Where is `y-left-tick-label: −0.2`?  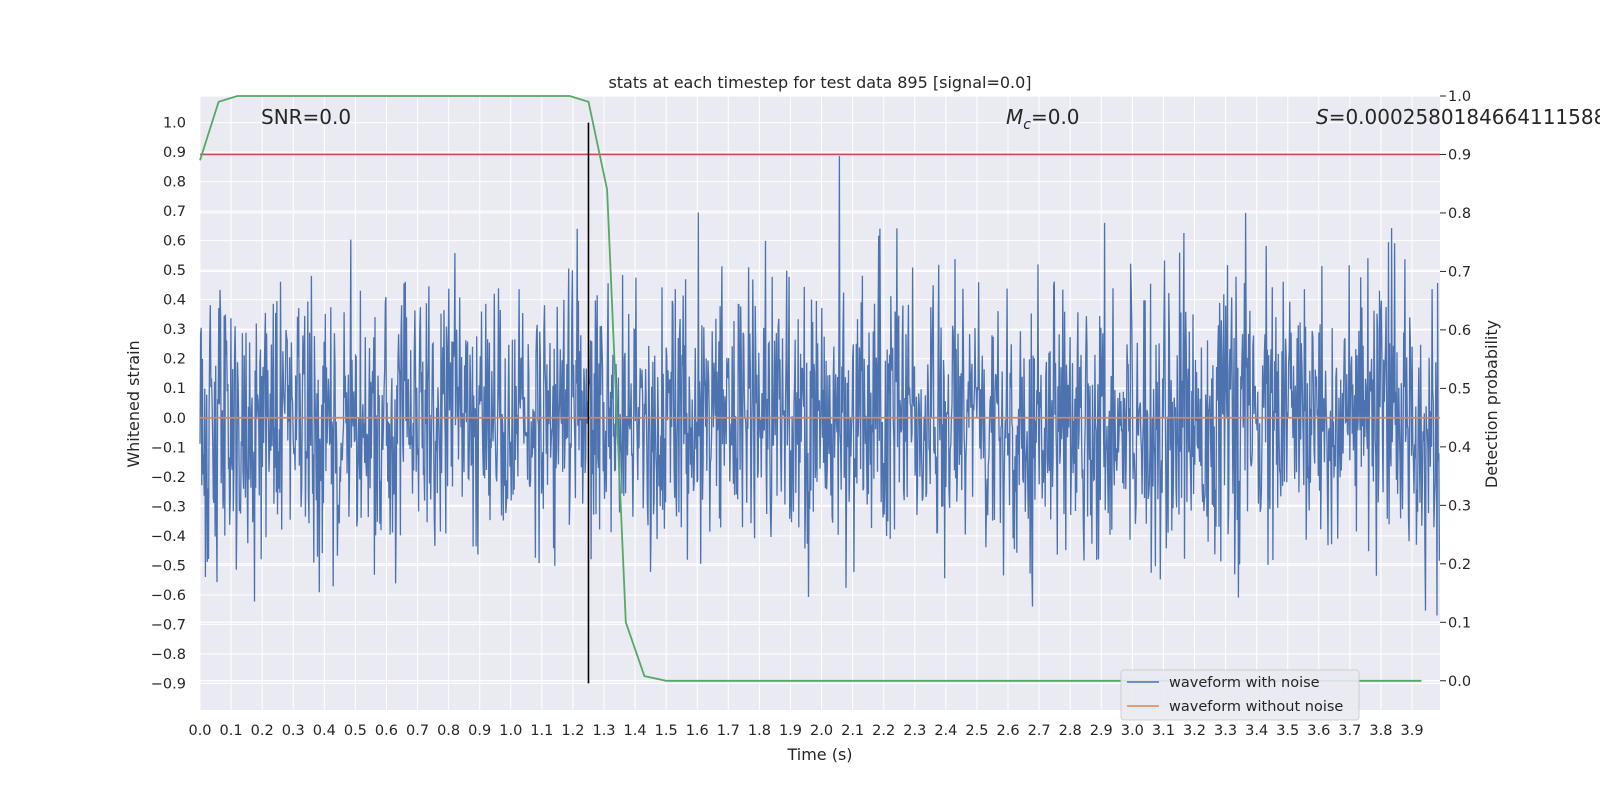 y-left-tick-label: −0.2 is located at coordinates (168, 478).